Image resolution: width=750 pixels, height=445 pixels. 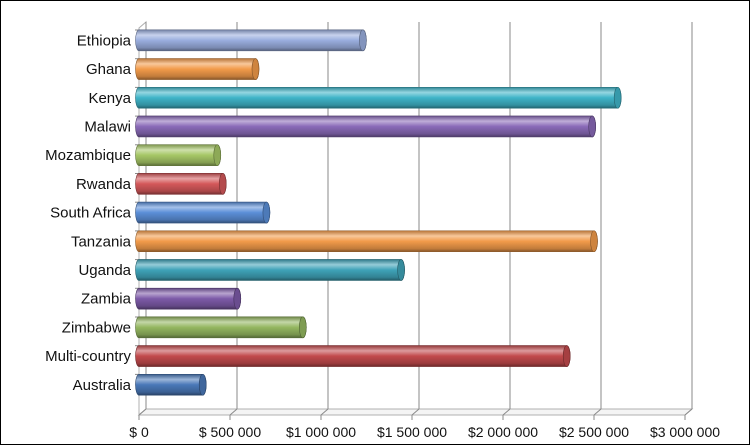 I want to click on bar-cap-ethiopia, so click(x=363, y=40).